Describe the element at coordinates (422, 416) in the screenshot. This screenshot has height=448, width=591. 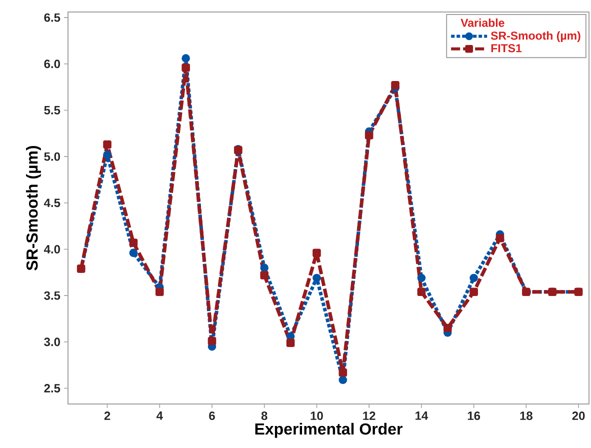
I see `x-tick-label: 14` at that location.